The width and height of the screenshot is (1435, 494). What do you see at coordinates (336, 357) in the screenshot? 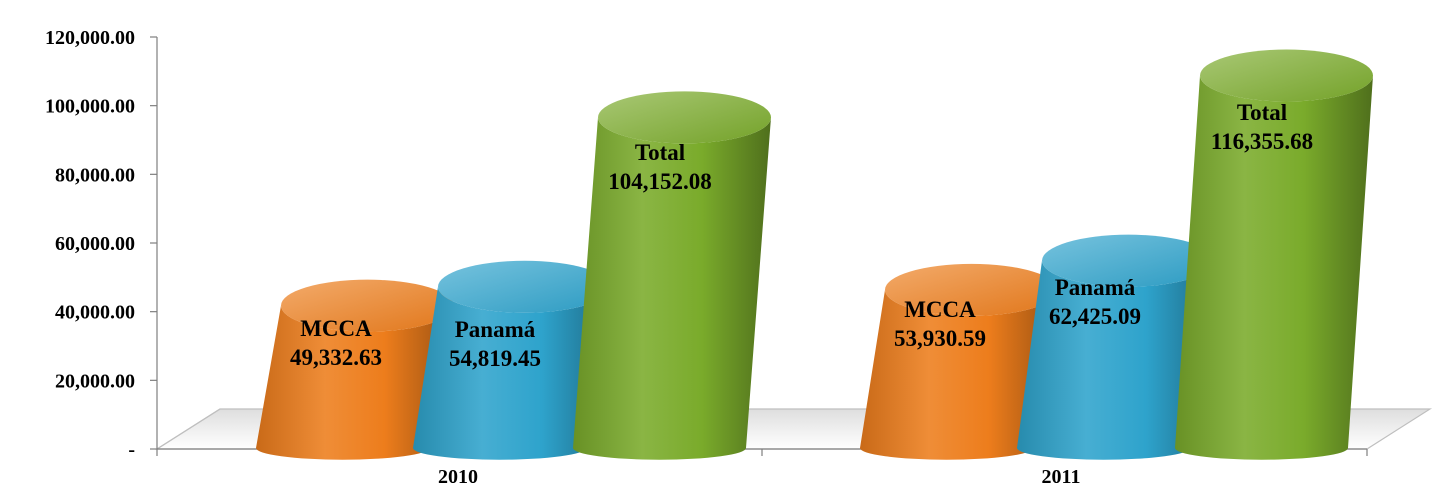
I see `data-label-value-mcca-2010: 49,332.63` at bounding box center [336, 357].